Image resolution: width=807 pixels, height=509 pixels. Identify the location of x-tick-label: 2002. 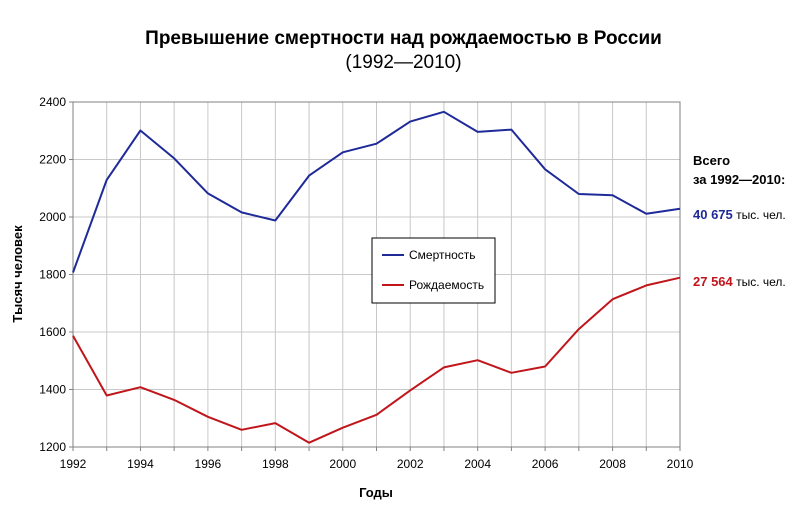
(410, 464).